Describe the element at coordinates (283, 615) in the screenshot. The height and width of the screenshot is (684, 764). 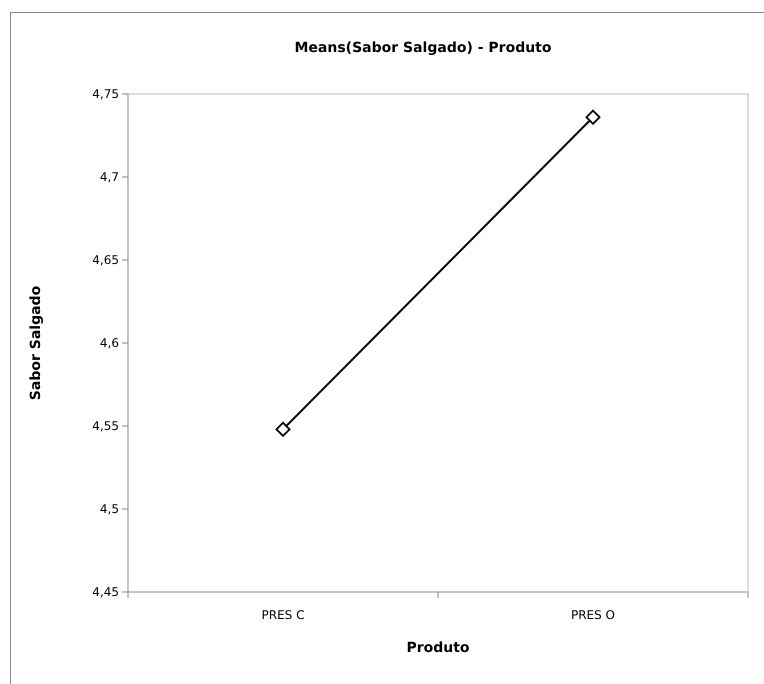
I see `x-tick-label: PRES C` at that location.